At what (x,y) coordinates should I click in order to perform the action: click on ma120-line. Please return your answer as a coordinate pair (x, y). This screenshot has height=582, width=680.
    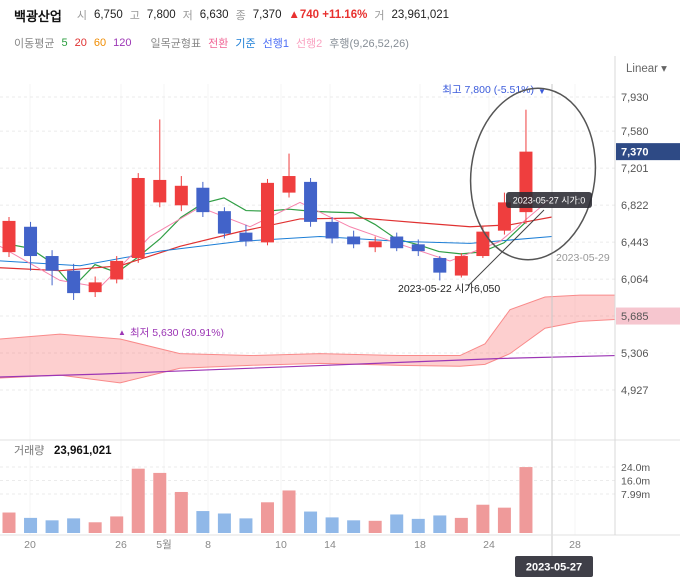
    Looking at the image, I should click on (308, 366).